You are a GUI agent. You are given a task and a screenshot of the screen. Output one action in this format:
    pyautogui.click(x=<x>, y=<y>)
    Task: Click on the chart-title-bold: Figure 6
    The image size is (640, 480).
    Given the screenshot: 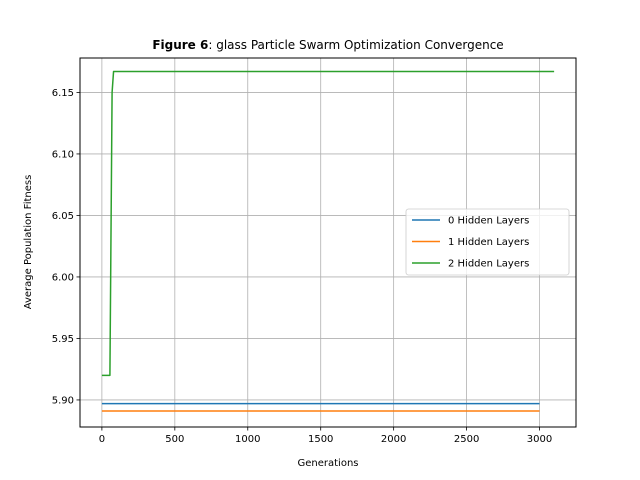 What is the action you would take?
    pyautogui.click(x=180, y=45)
    